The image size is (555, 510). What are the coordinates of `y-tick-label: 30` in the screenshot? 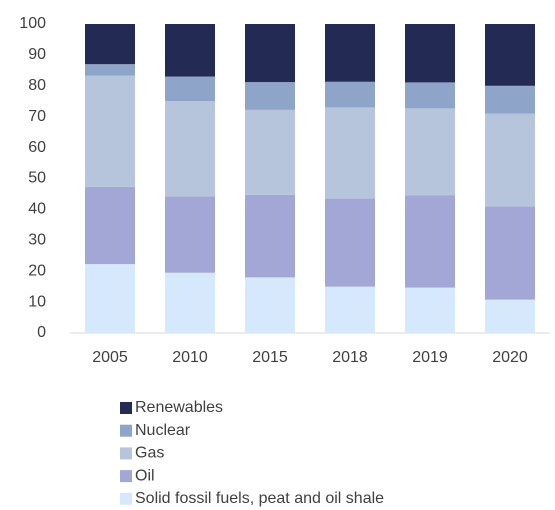 It's located at (37, 240).